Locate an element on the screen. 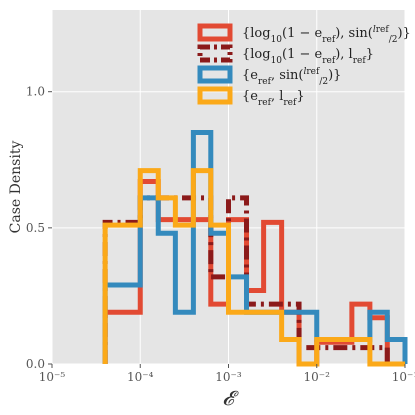 Image resolution: width=415 pixels, height=415 pixels. x-tick-label: 10⁻² is located at coordinates (317, 377).